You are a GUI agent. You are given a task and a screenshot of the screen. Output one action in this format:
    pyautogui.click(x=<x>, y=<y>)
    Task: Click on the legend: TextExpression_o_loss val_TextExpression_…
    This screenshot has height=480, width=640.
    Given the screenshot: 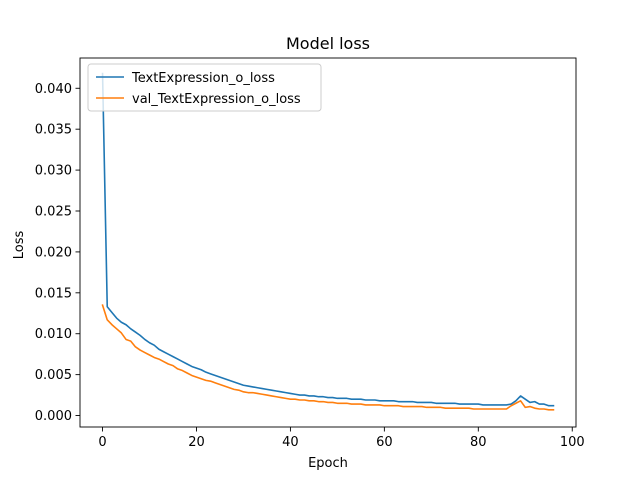 What is the action you would take?
    pyautogui.click(x=204, y=87)
    